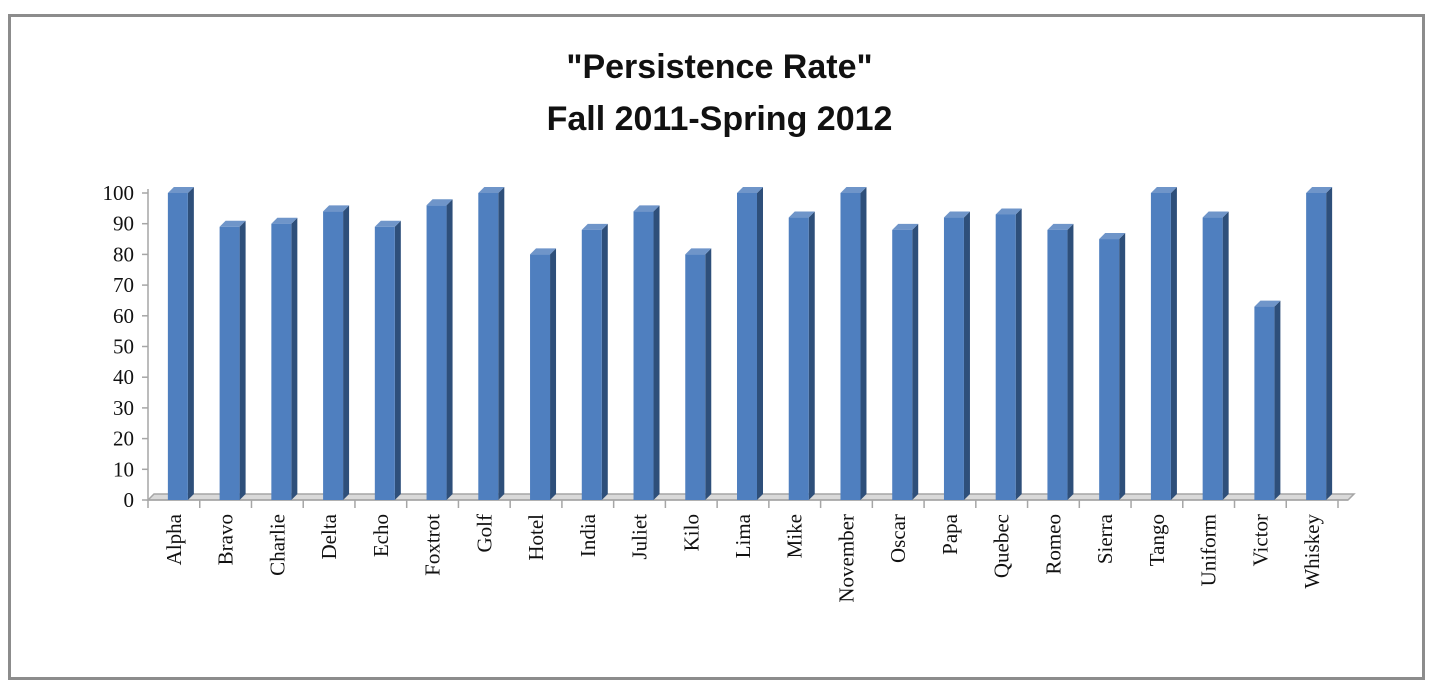 The image size is (1439, 694). Describe the element at coordinates (123, 316) in the screenshot. I see `y-tick-label: 60` at that location.